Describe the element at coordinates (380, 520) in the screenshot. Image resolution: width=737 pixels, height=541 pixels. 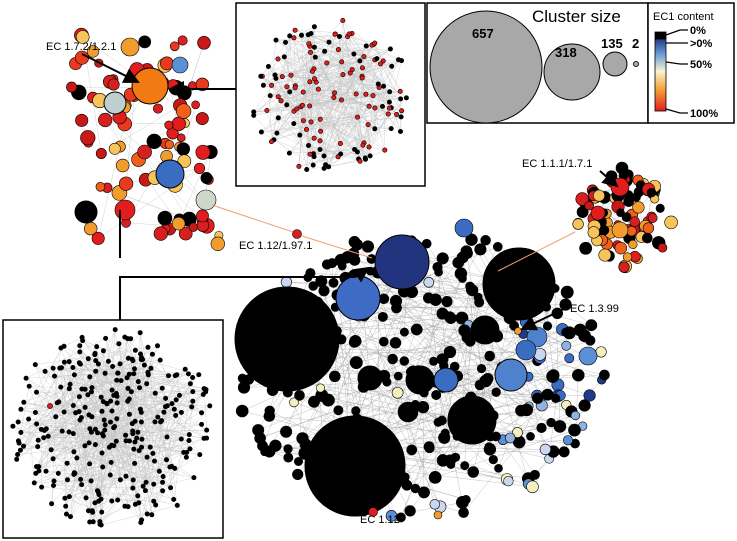
I see `annotation-ec-1-12: EC 1.12` at that location.